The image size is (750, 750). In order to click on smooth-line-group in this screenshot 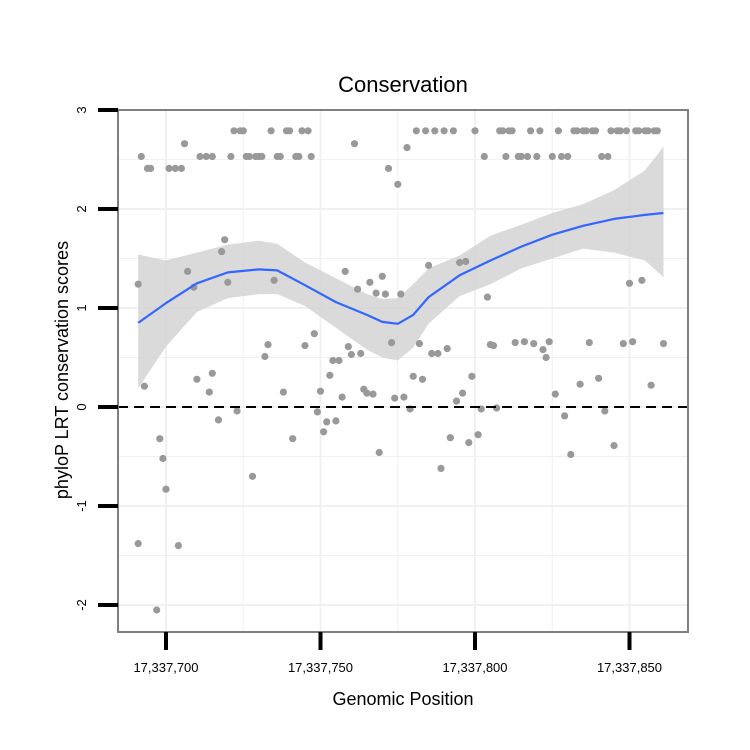, I will do `click(400, 268)`.